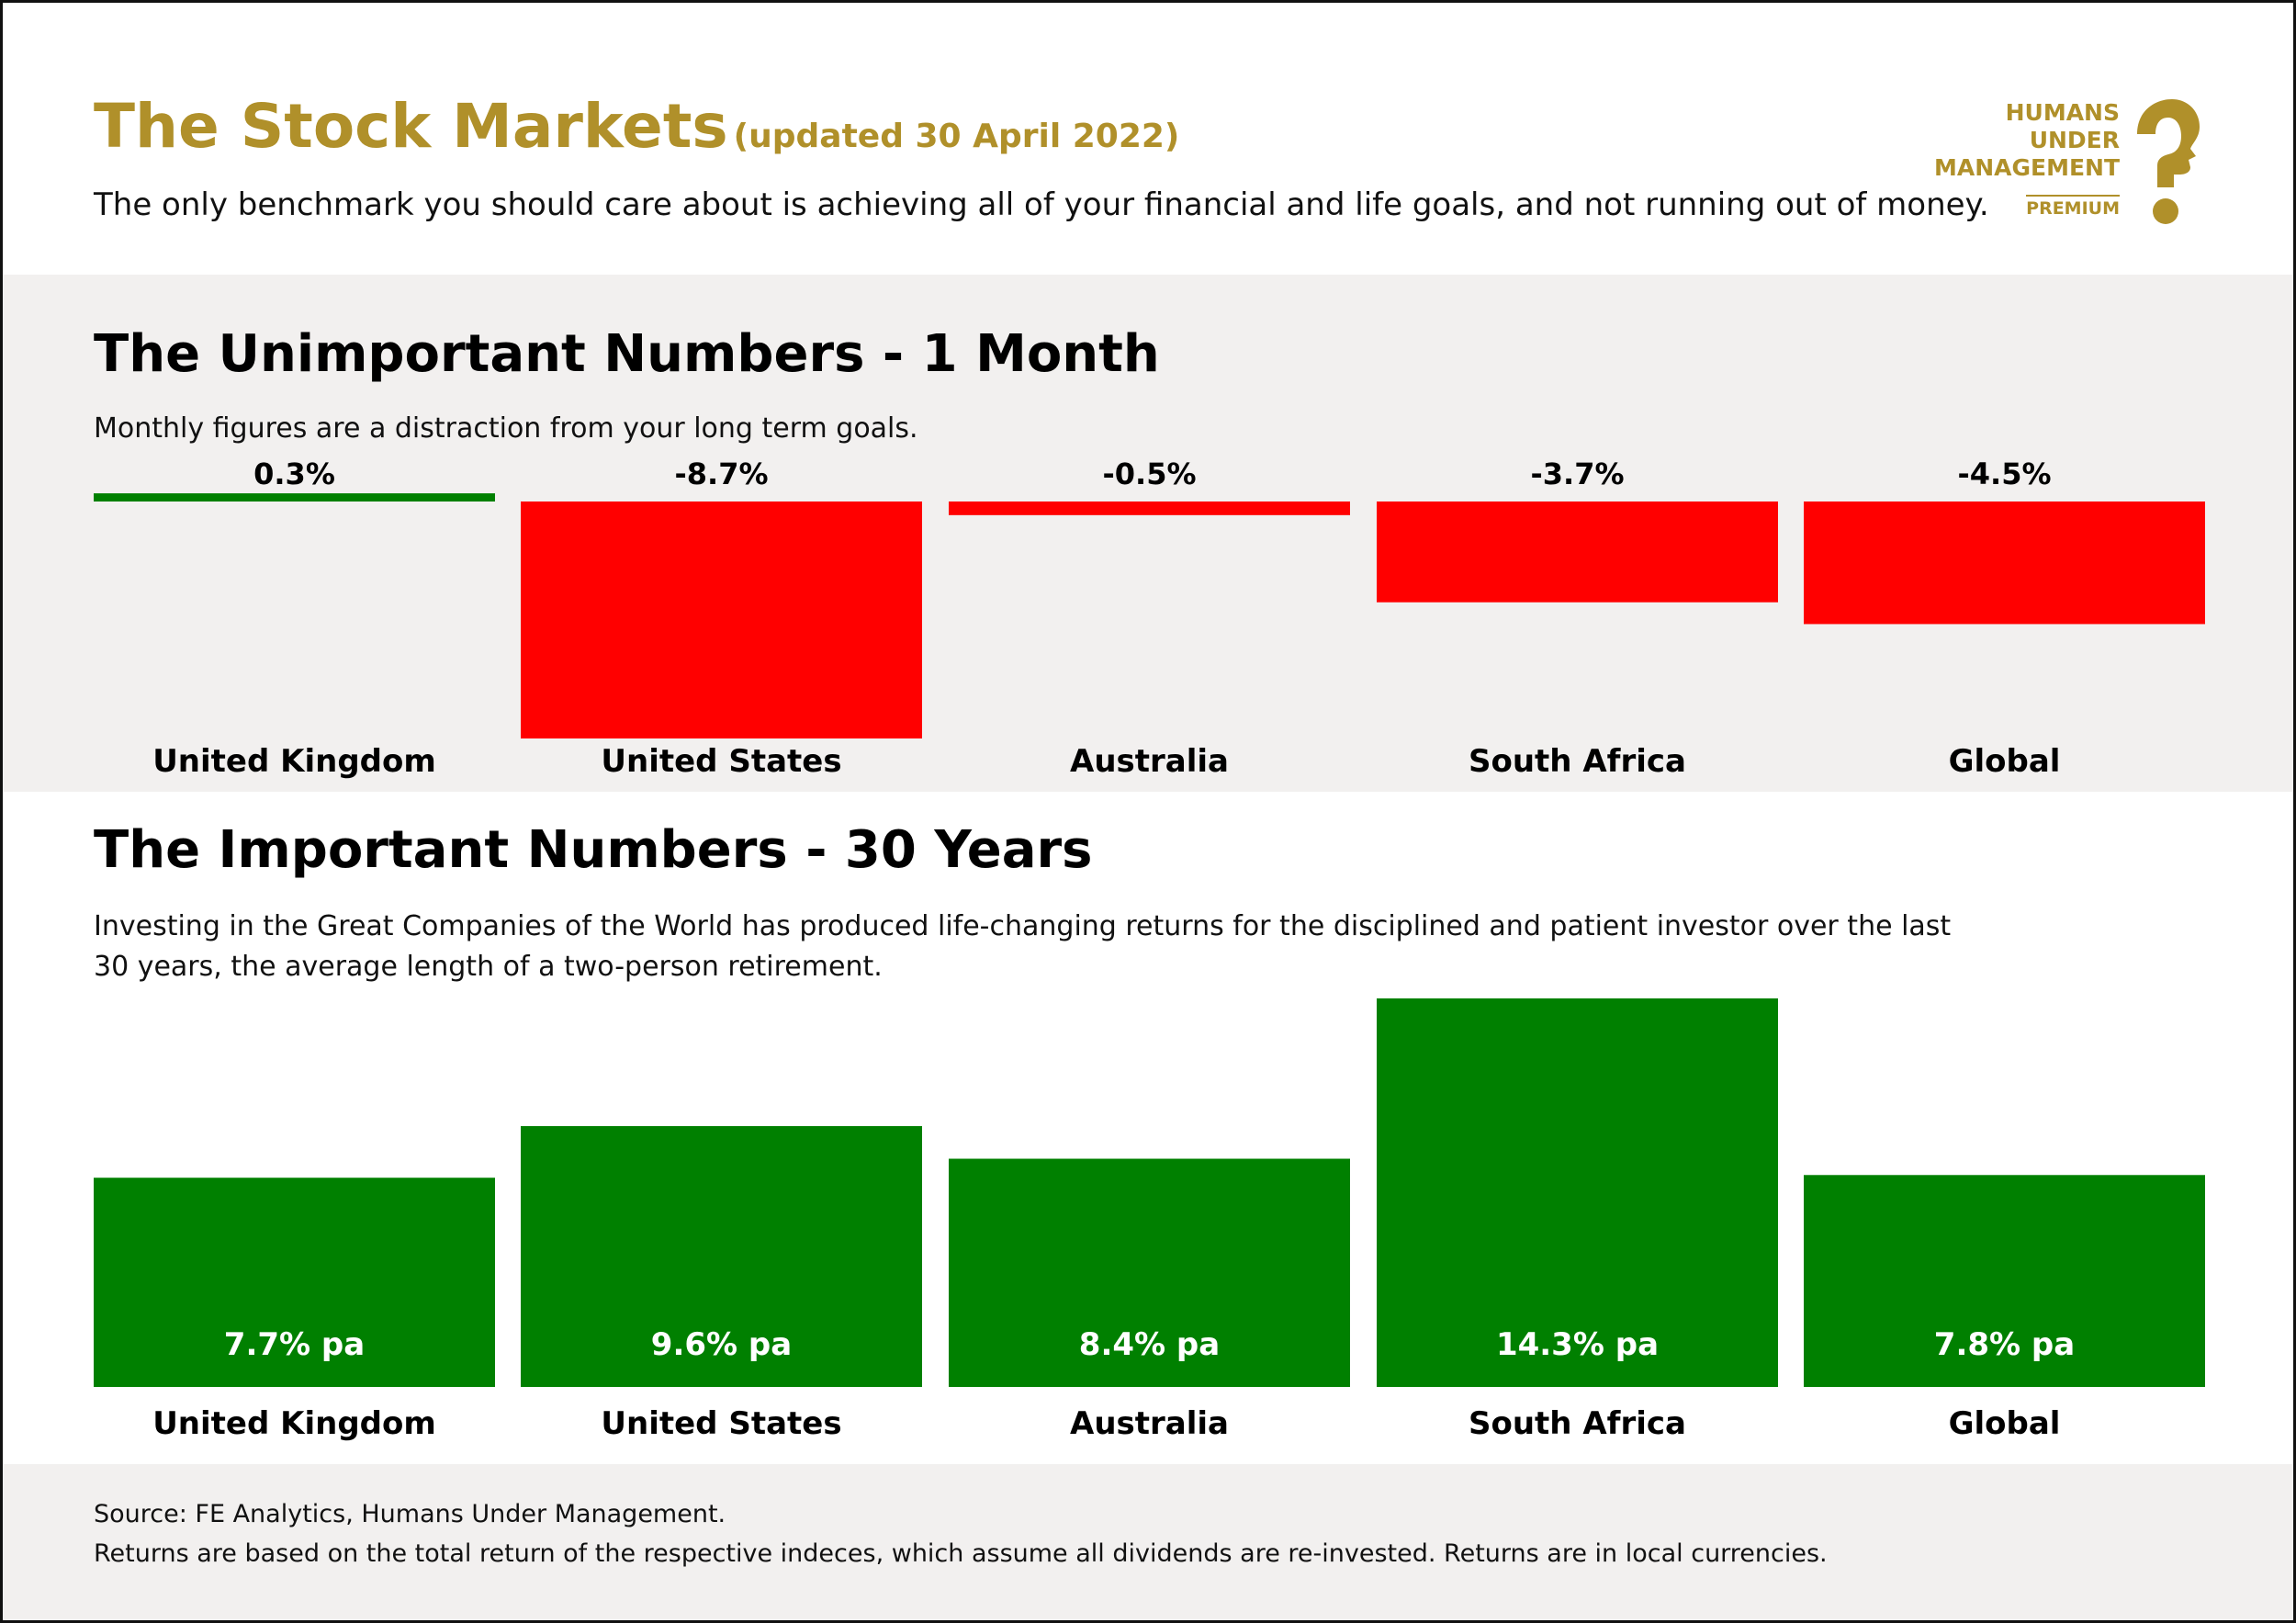 This screenshot has height=1623, width=2296. Describe the element at coordinates (2027, 167) in the screenshot. I see `logo-line-3: MANAGEMENT` at that location.